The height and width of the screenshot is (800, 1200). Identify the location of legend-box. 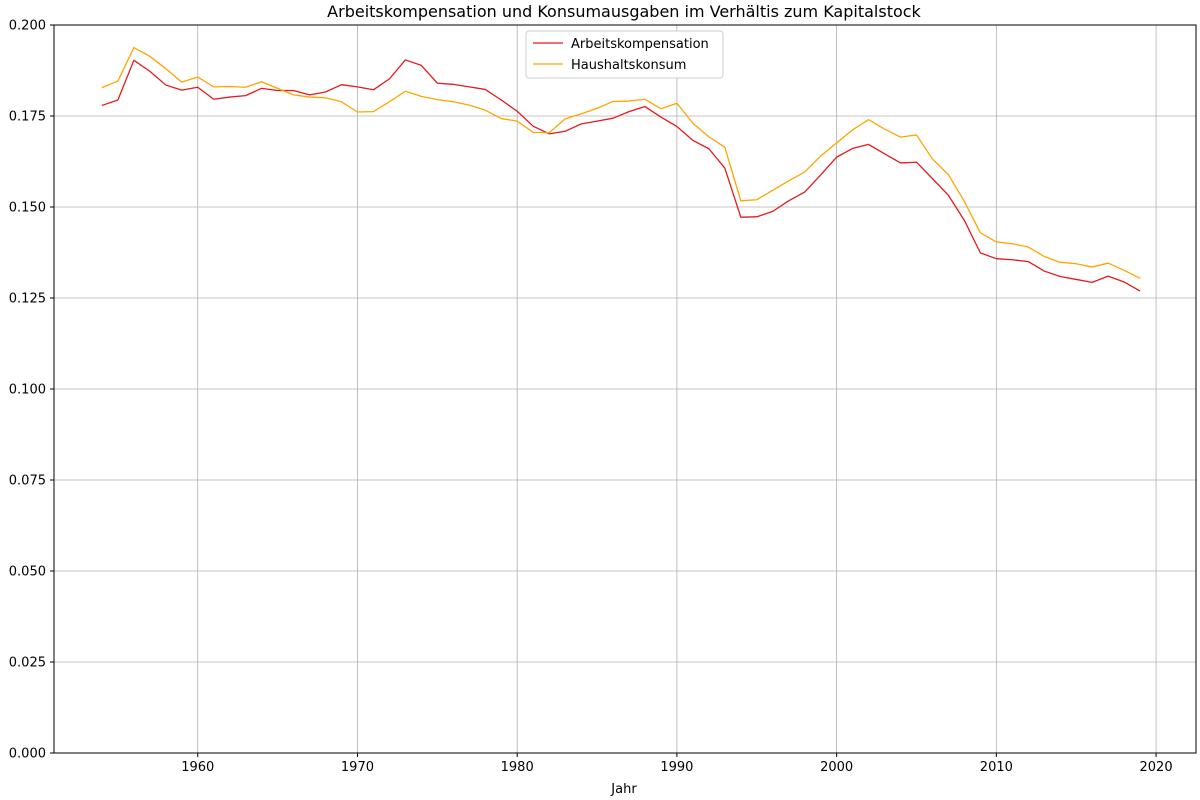
(624, 54).